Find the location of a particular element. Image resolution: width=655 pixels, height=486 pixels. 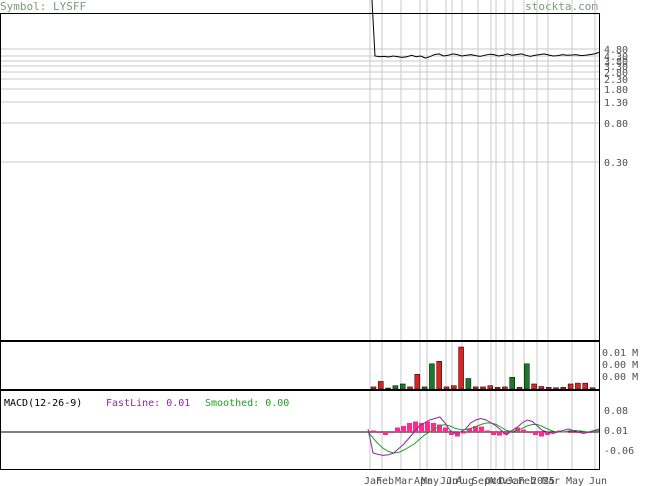

price-line is located at coordinates (485, 29).